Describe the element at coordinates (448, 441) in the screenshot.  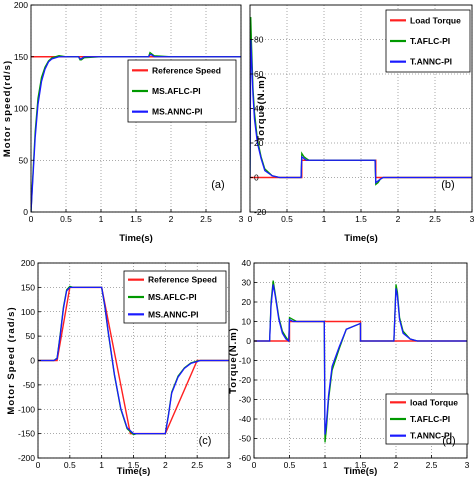
I see `panel-label: (d)` at that location.